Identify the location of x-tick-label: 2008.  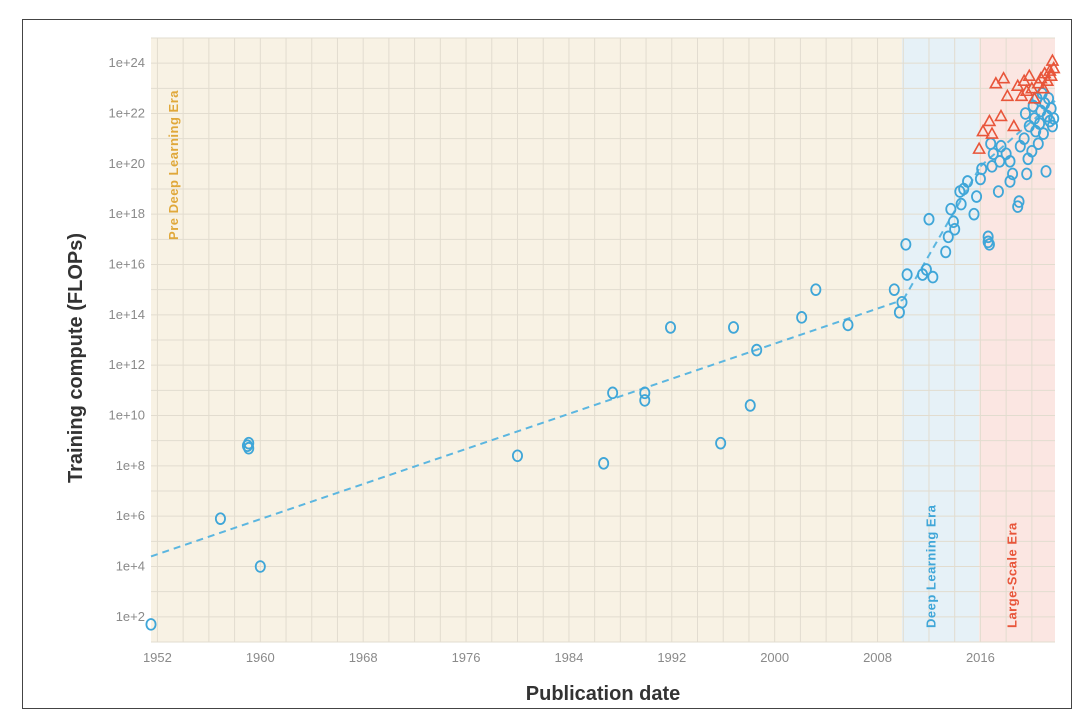
(877, 657).